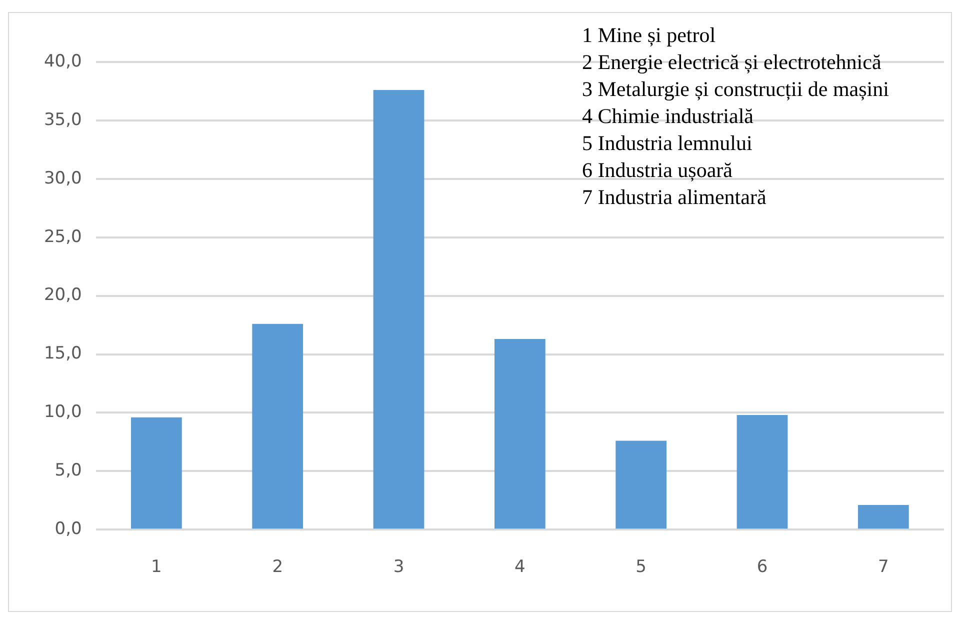  Describe the element at coordinates (736, 89) in the screenshot. I see `annotation: 3 Metalurgie și construcții de mașini` at that location.